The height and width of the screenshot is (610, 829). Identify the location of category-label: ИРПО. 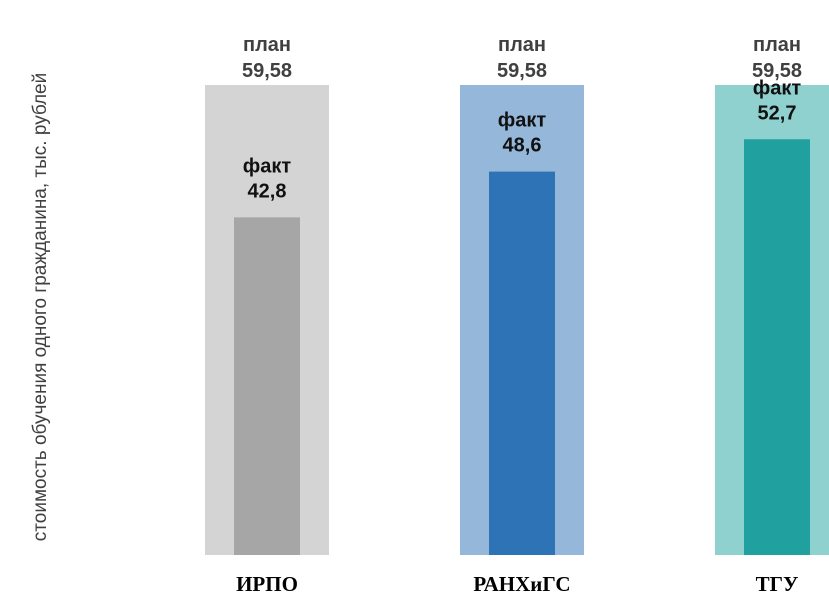
(267, 584).